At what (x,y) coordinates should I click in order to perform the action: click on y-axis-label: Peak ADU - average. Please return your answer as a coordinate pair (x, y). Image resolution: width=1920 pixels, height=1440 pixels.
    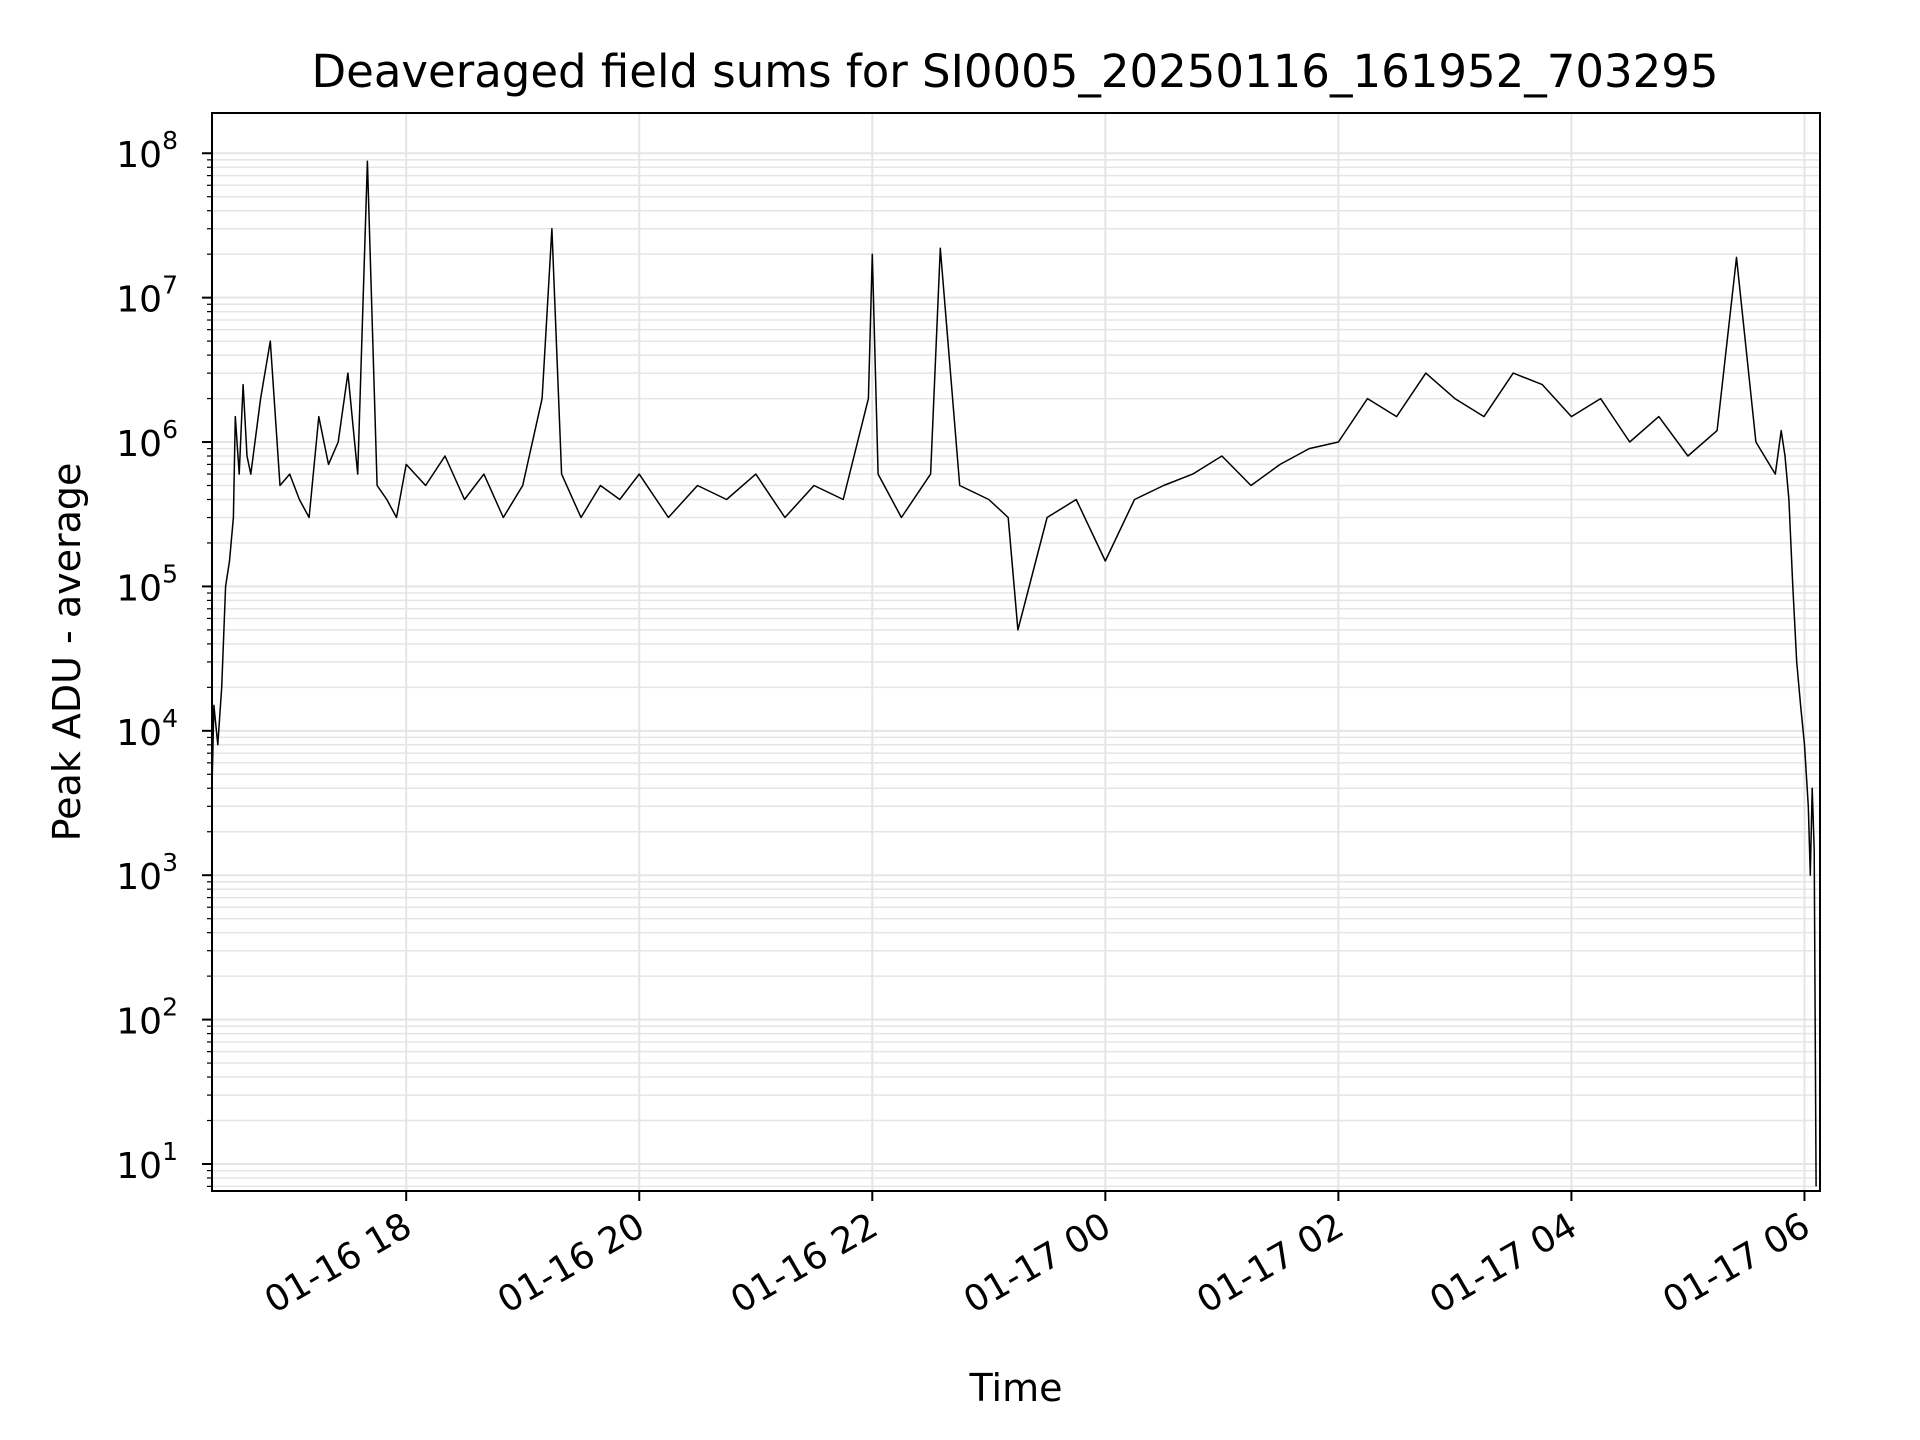
    Looking at the image, I should click on (67, 652).